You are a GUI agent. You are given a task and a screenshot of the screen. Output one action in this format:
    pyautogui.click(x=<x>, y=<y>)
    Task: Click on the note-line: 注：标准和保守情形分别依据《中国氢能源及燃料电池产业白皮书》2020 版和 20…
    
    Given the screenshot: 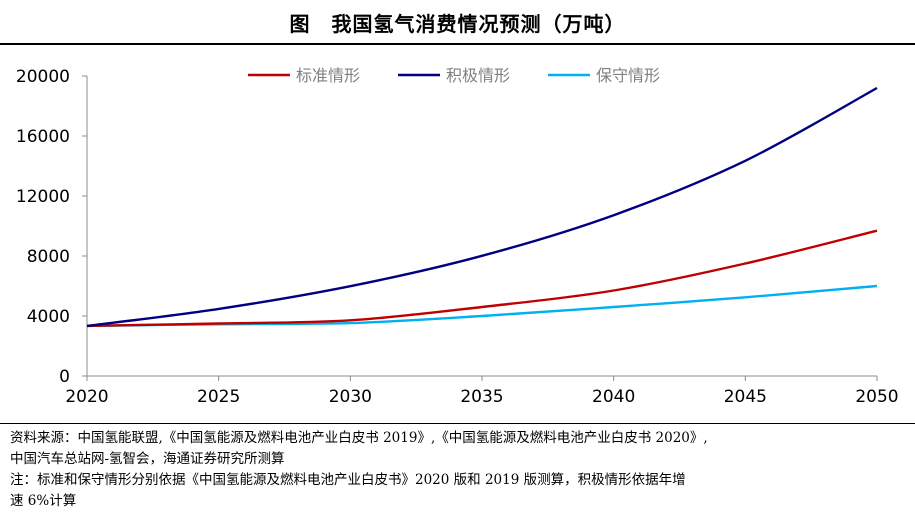 What is the action you would take?
    pyautogui.click(x=348, y=480)
    